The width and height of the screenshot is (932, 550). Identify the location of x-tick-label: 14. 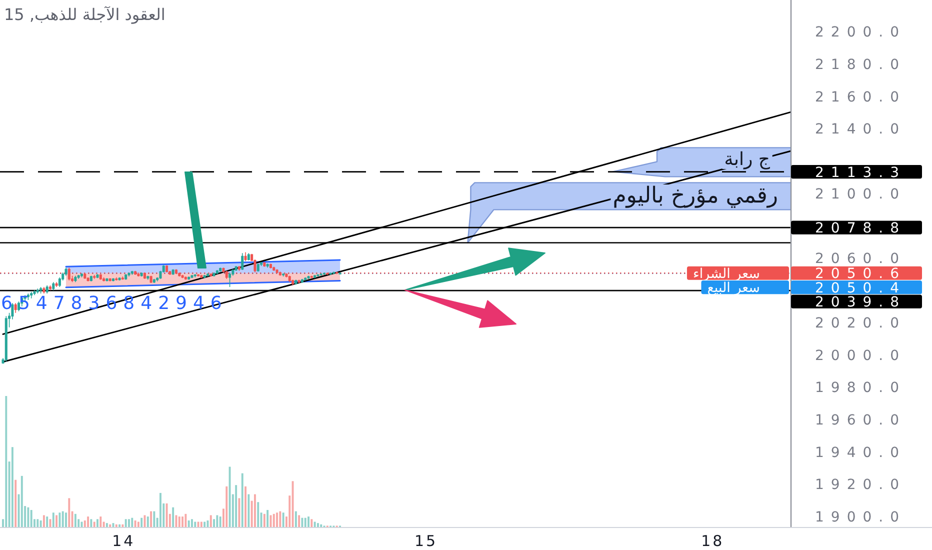
(124, 541).